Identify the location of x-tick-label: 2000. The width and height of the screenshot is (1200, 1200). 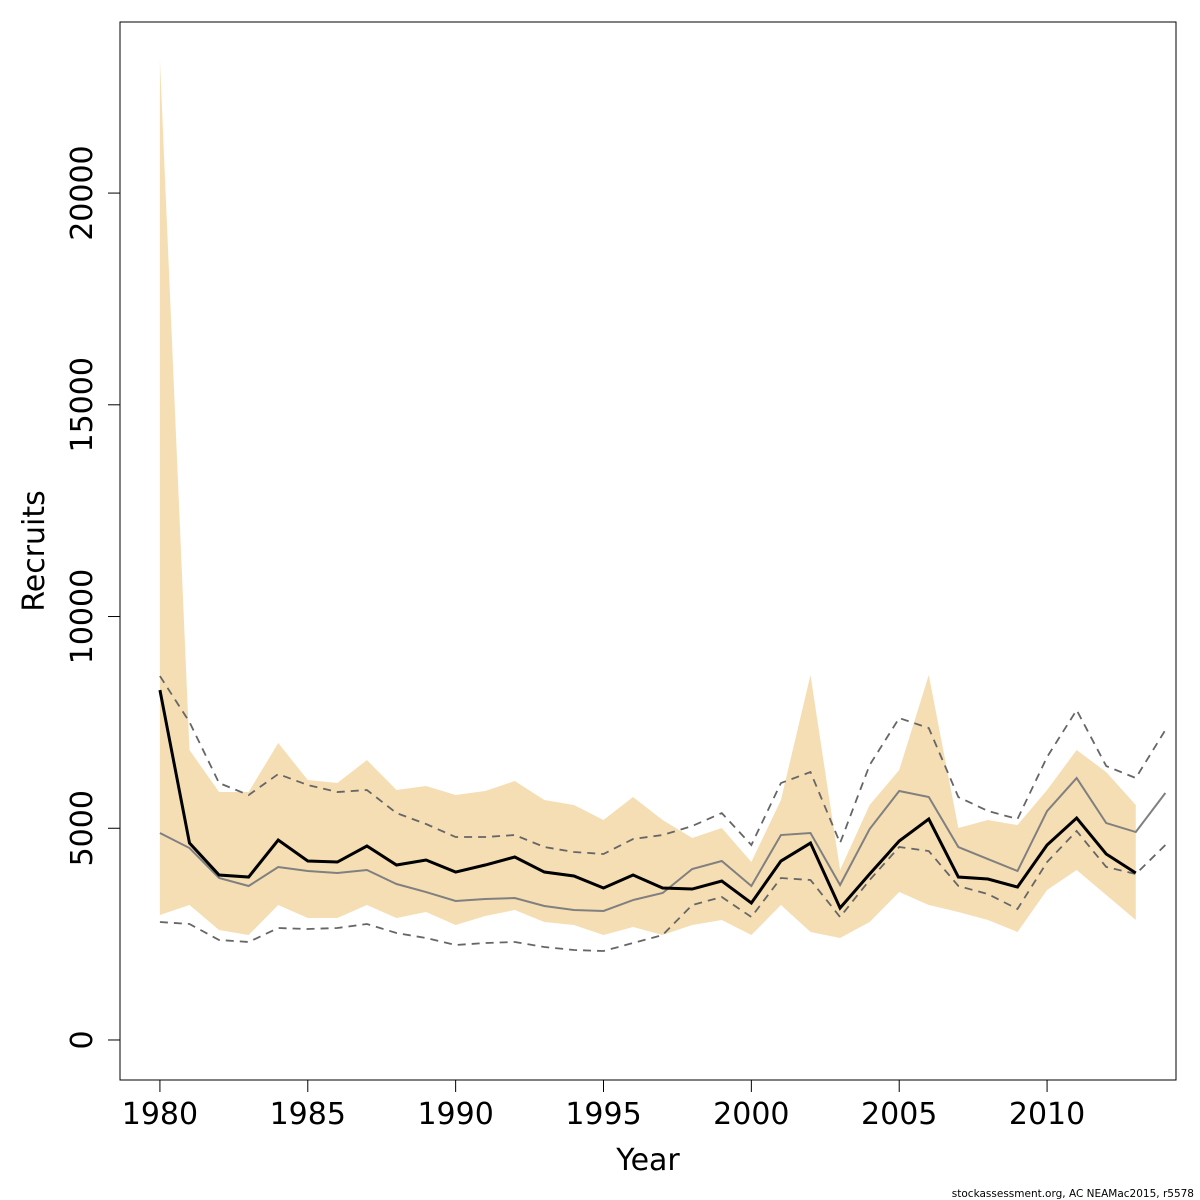
(751, 1114).